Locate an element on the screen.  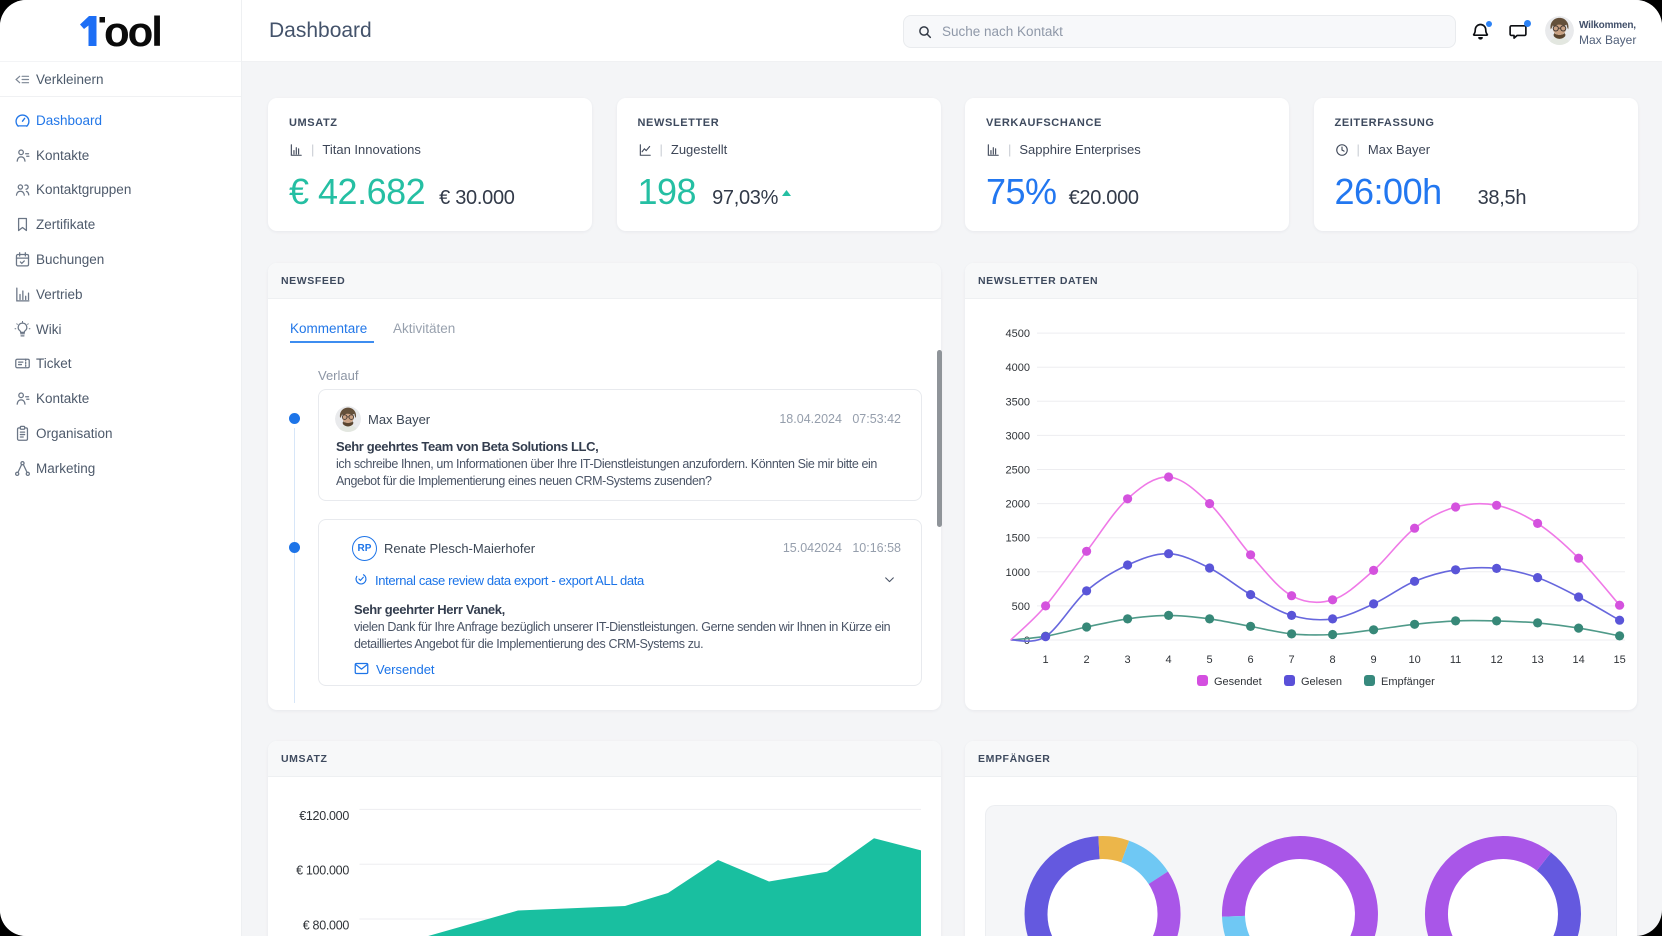
svg-text: 1500 is located at coordinates (1018, 539).